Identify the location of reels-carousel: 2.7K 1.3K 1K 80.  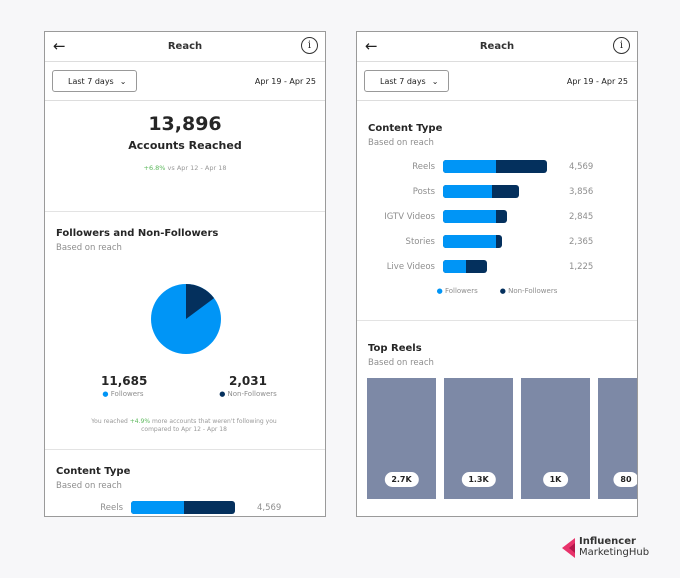
(502, 438).